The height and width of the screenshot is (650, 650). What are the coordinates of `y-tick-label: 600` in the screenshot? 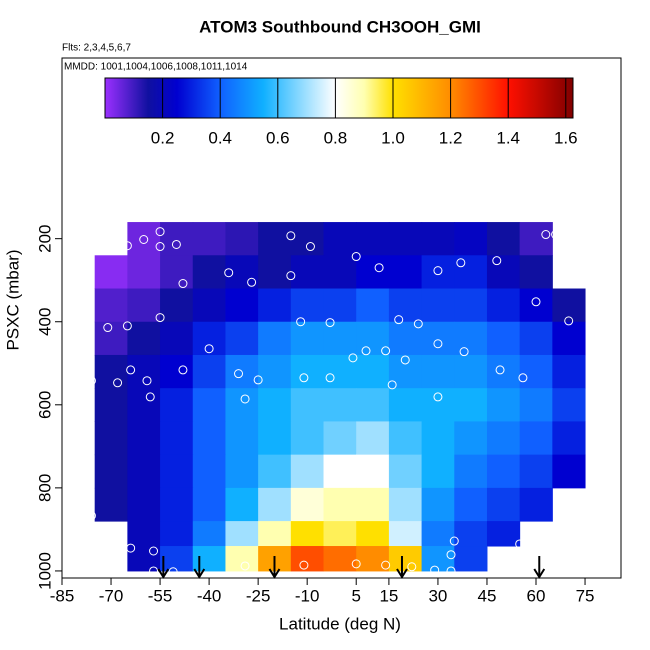 It's located at (44, 405).